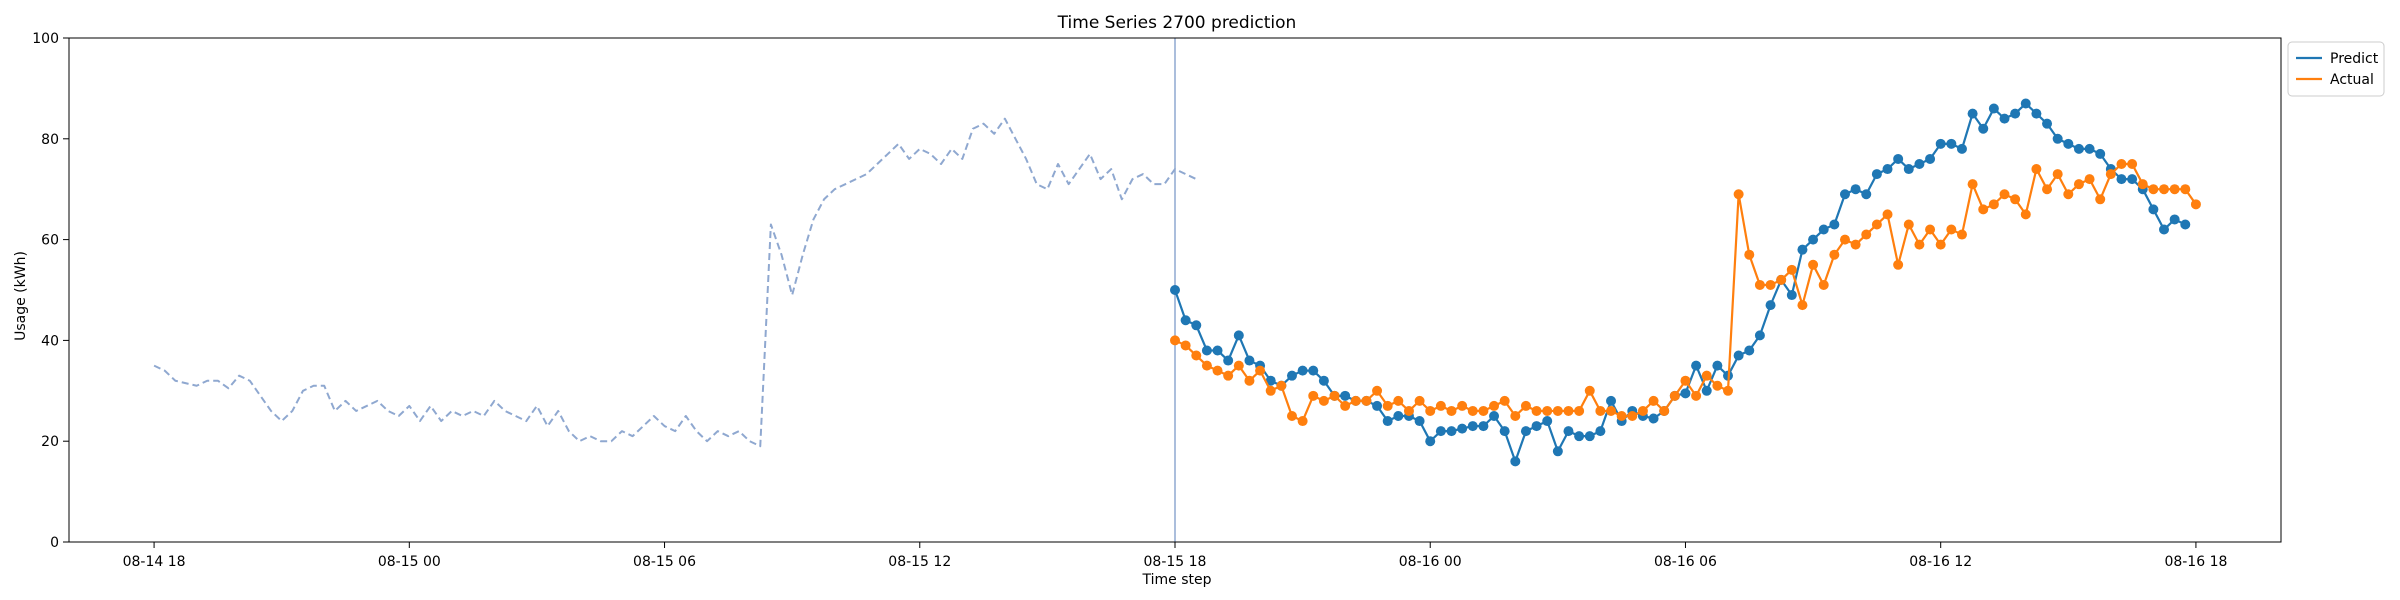 This screenshot has height=600, width=2400. I want to click on legend: Predict Actual, so click(2336, 69).